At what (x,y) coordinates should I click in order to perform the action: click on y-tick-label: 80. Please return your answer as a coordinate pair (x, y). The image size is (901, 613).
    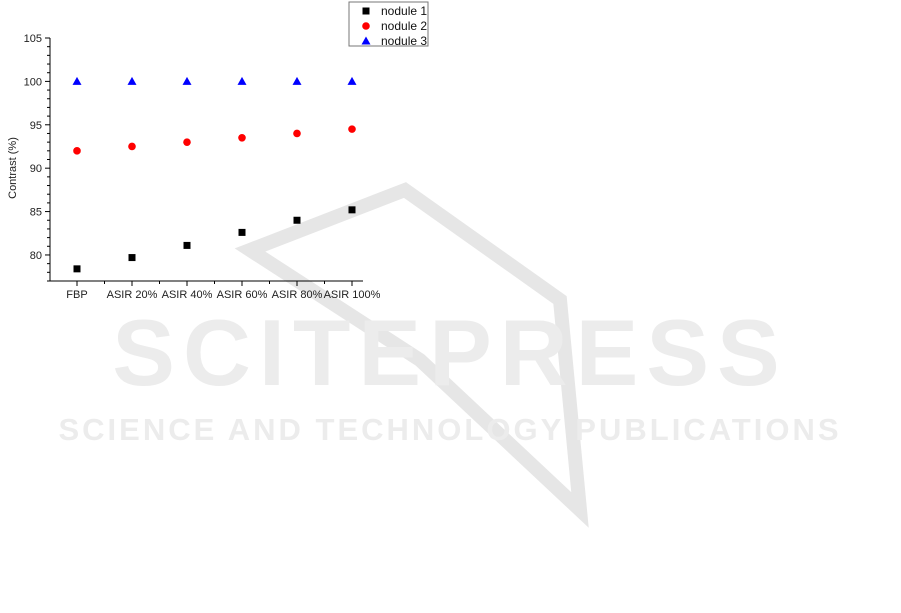
    Looking at the image, I should click on (36, 256).